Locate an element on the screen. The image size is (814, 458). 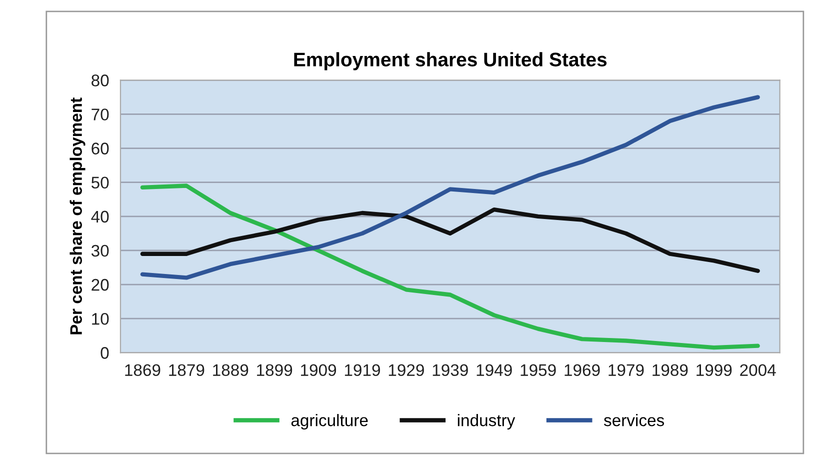
x-tick-label: 1959 is located at coordinates (538, 370).